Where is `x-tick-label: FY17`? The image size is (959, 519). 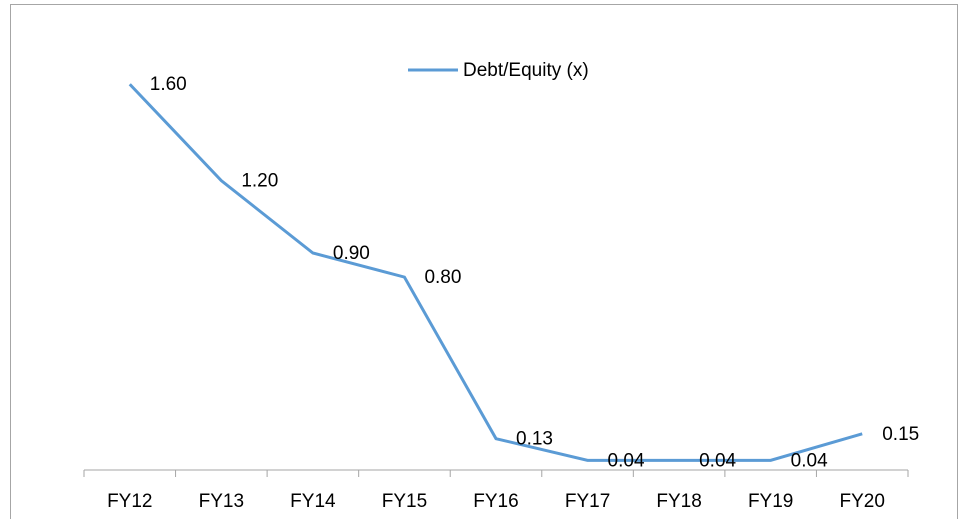 x-tick-label: FY17 is located at coordinates (587, 501).